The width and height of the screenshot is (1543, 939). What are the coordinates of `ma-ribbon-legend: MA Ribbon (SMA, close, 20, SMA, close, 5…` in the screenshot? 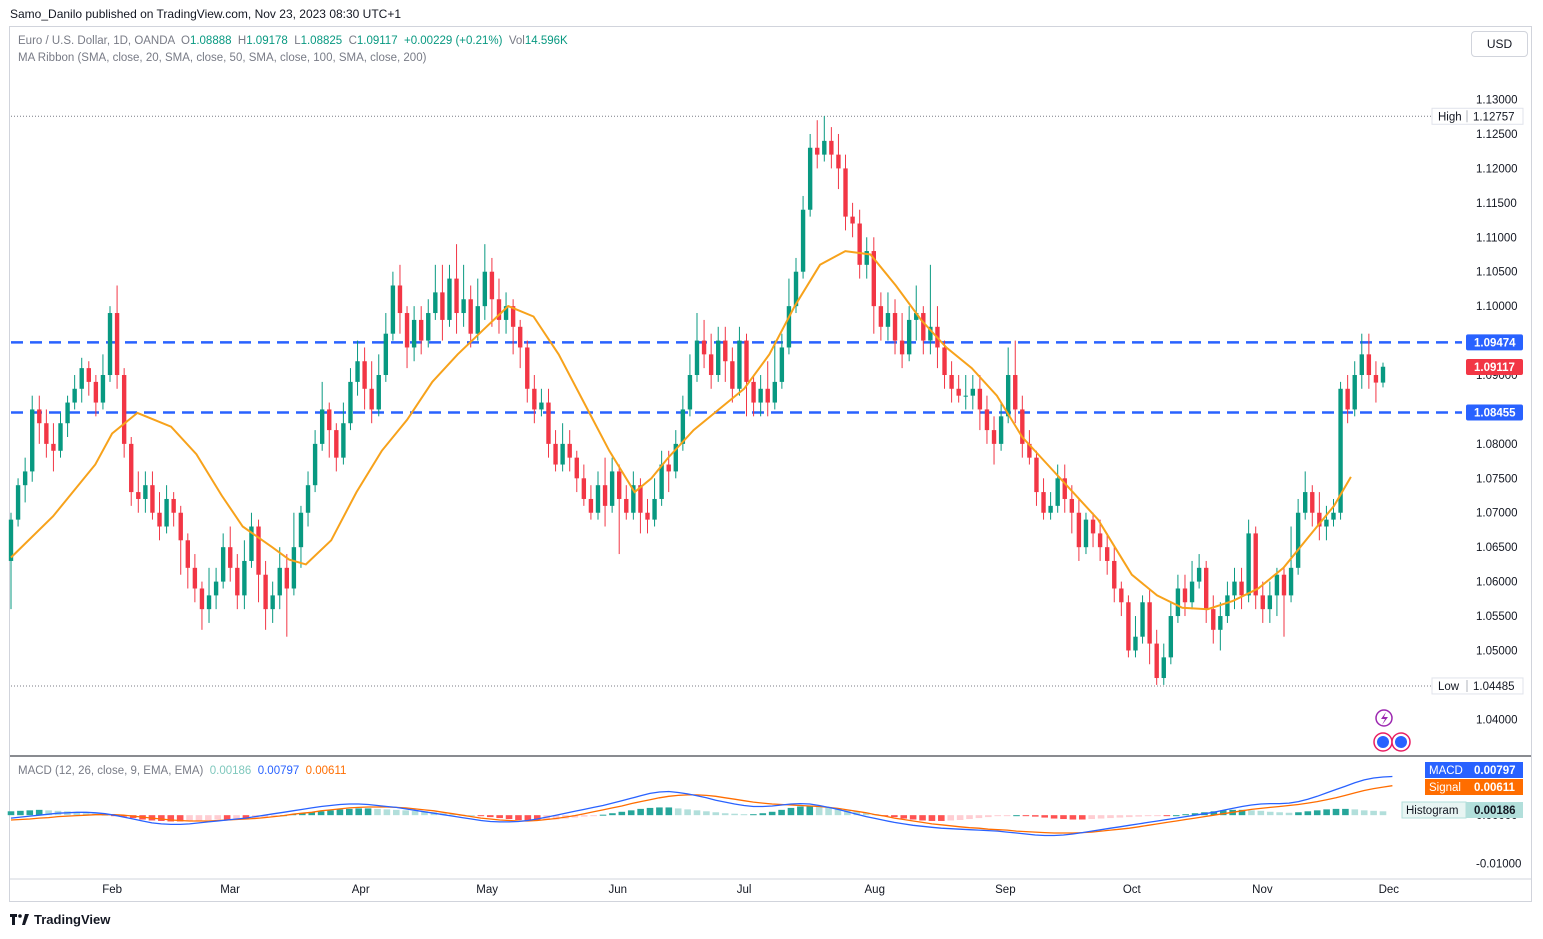 It's located at (222, 58).